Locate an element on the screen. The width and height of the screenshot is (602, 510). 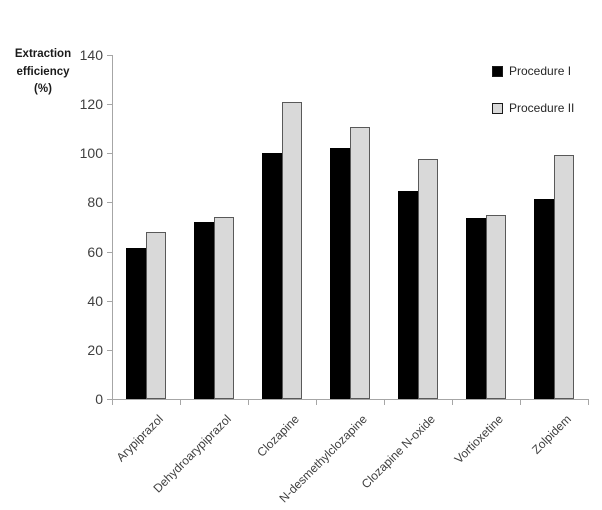
y-tick-label-80: 80 is located at coordinates (95, 202).